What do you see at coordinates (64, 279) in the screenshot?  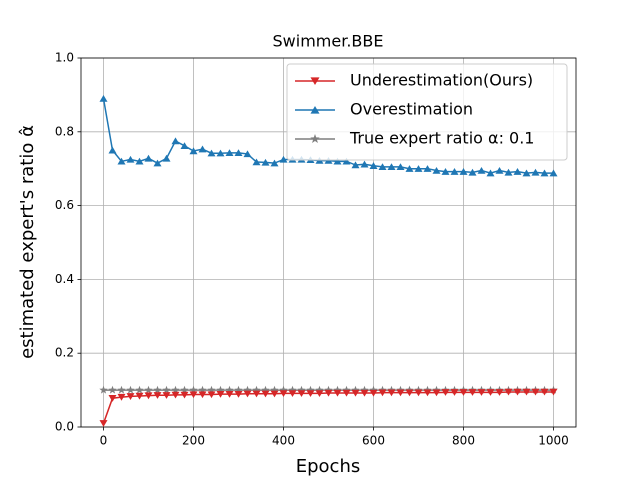 I see `y-tick-label: 0.4` at bounding box center [64, 279].